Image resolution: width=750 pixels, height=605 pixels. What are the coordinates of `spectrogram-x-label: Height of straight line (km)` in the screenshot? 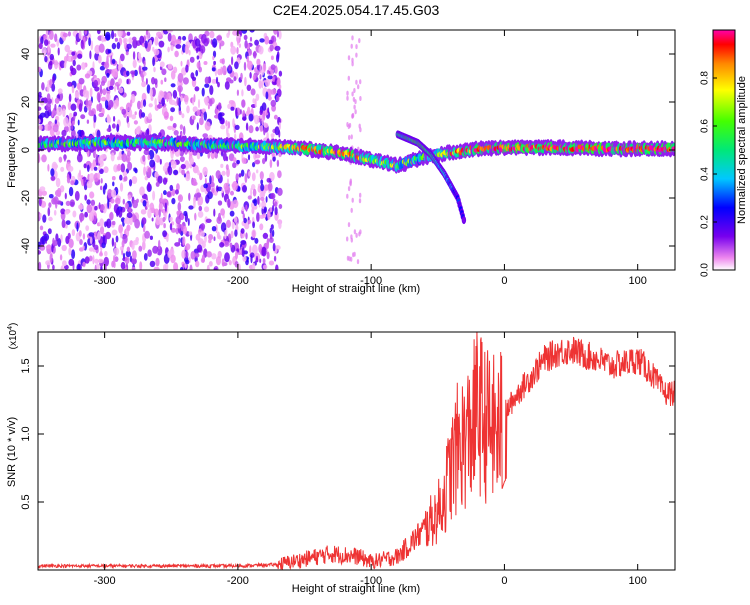 It's located at (356, 289).